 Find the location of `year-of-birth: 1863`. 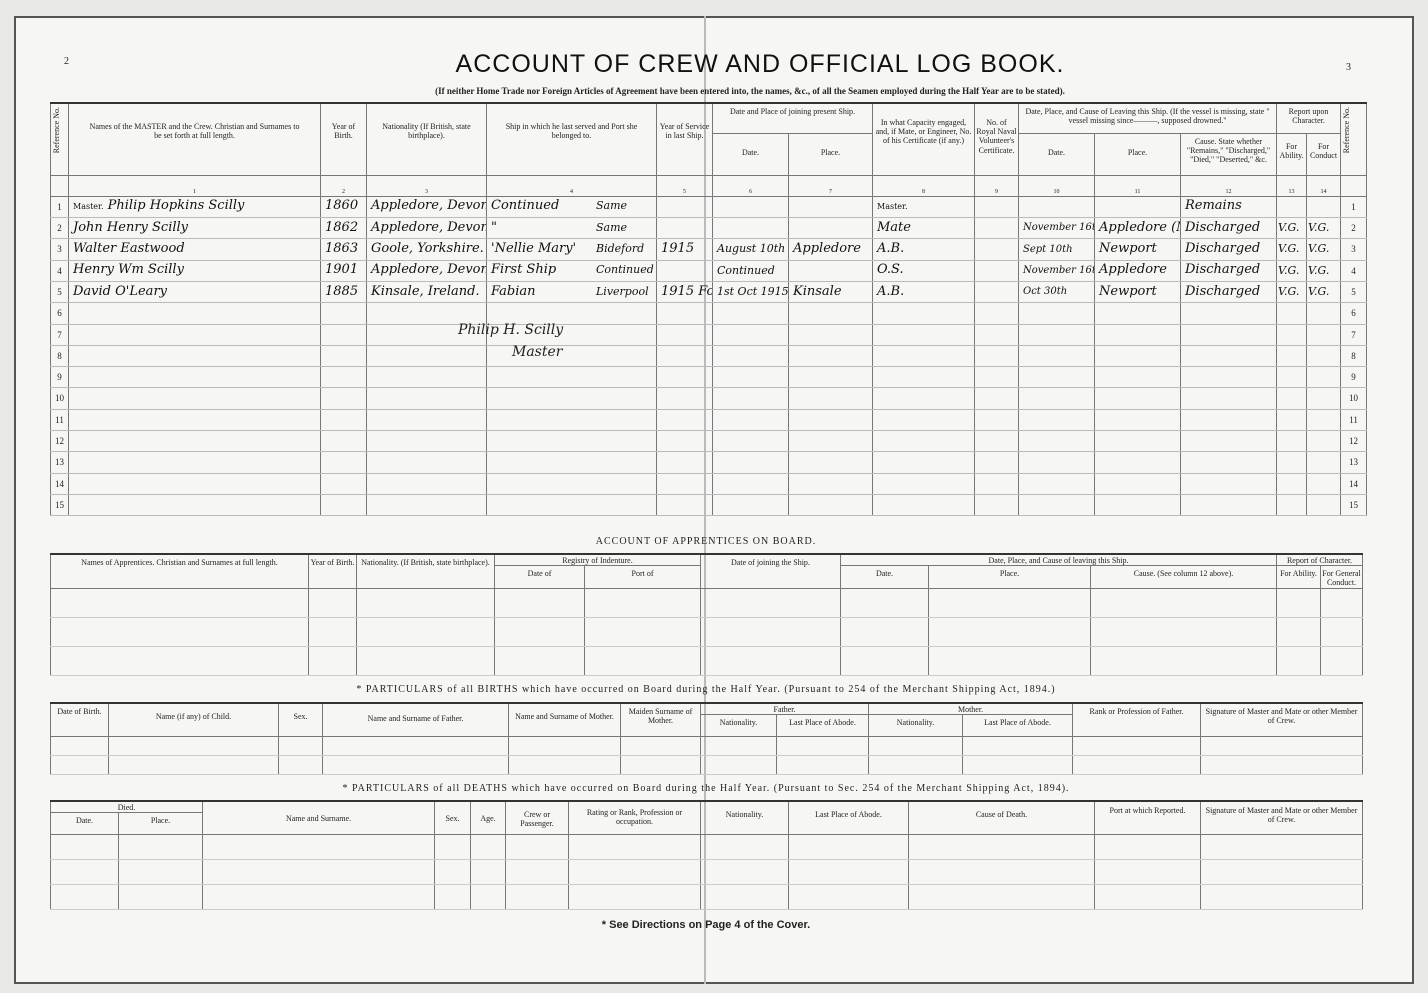

year-of-birth: 1863 is located at coordinates (343, 249).